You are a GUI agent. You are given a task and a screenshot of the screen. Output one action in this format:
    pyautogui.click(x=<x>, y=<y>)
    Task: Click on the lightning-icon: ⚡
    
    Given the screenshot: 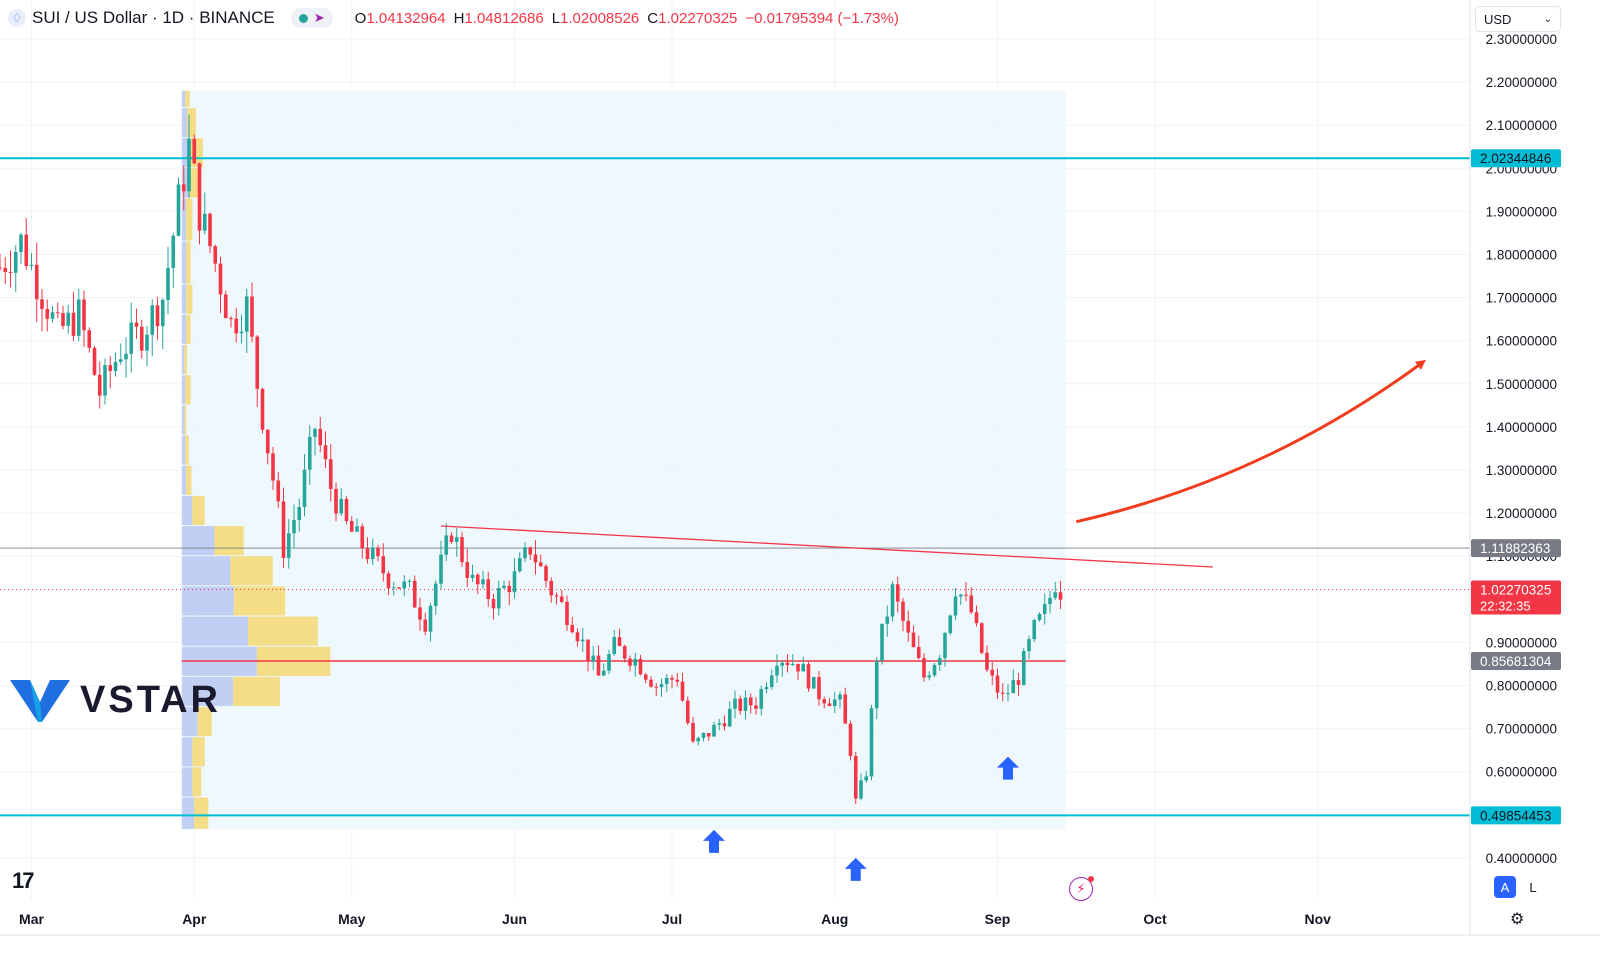 What is the action you would take?
    pyautogui.click(x=1081, y=888)
    